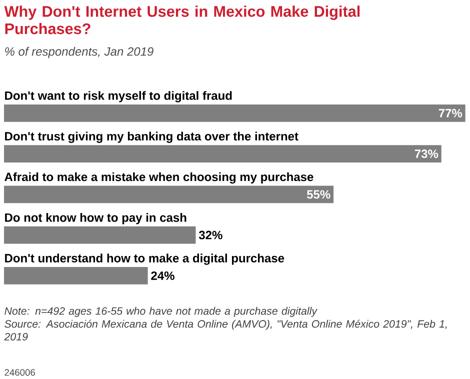 Image resolution: width=470 pixels, height=379 pixels. I want to click on text: Note: n=492 ages 16-55 who have not made a purchase digitally, so click(161, 311).